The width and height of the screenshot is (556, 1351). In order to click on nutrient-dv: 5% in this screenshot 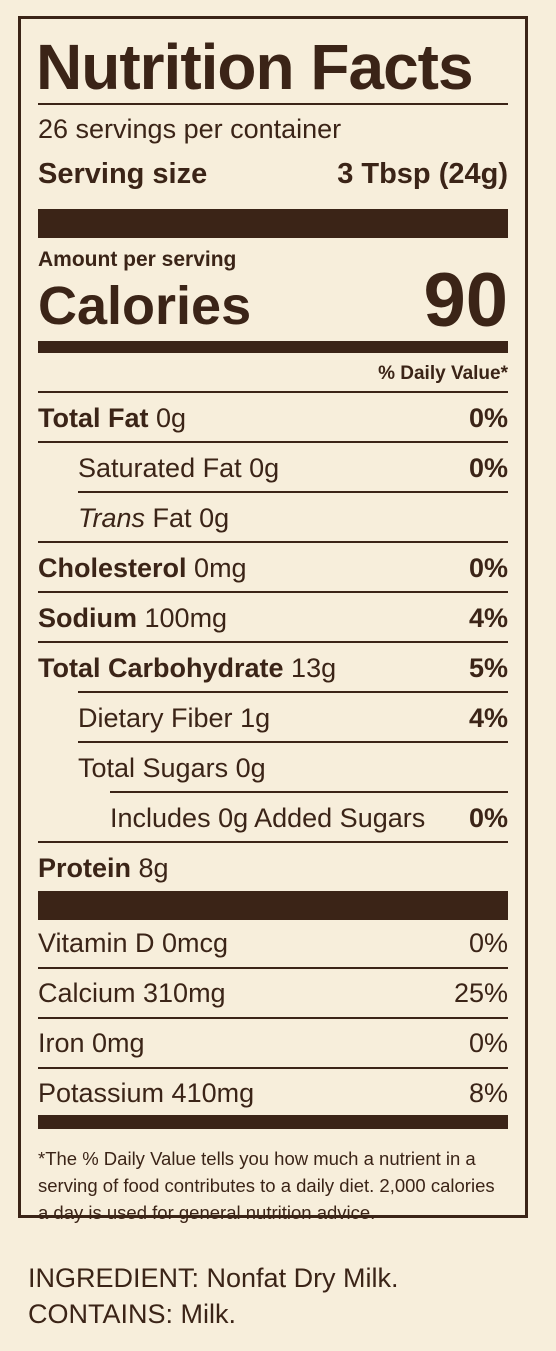, I will do `click(488, 668)`.